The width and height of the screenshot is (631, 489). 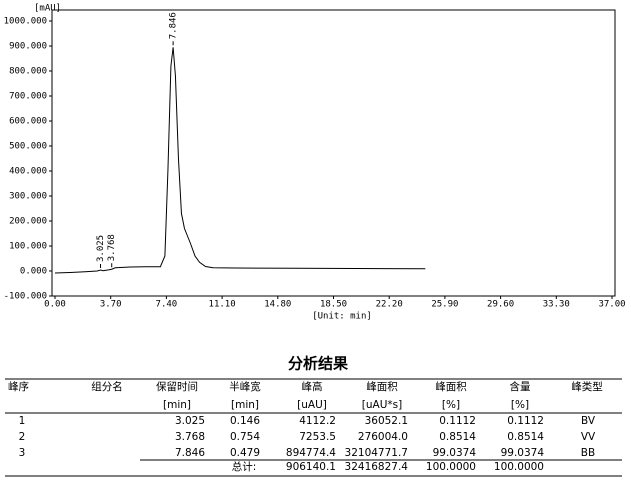 What do you see at coordinates (244, 466) in the screenshot?
I see `total-cell: 总计:` at bounding box center [244, 466].